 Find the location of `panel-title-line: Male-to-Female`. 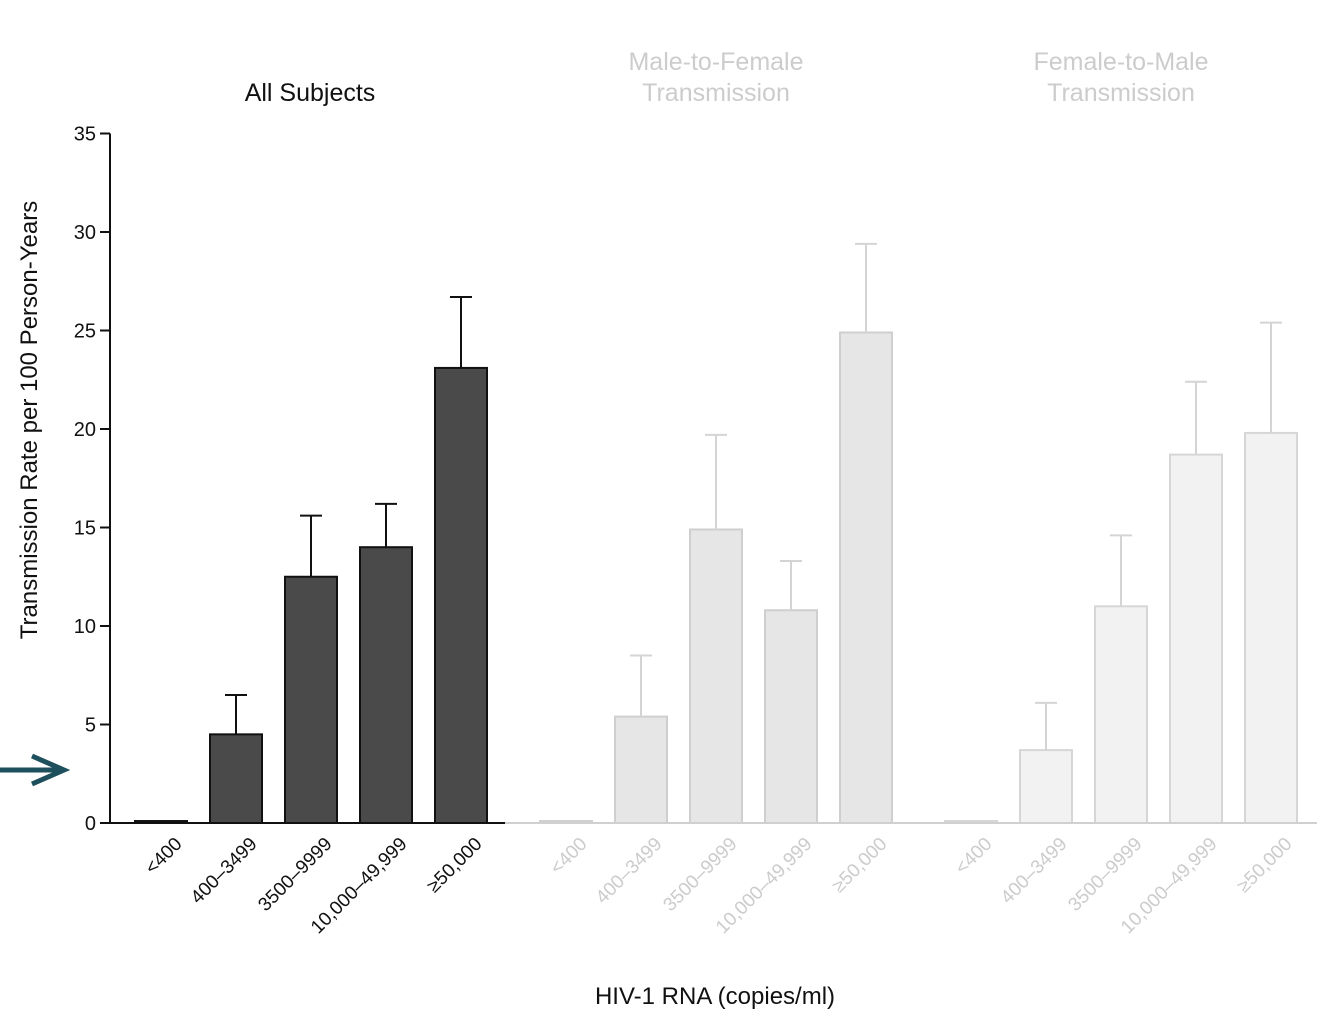

panel-title-line: Male-to-Female is located at coordinates (715, 62).